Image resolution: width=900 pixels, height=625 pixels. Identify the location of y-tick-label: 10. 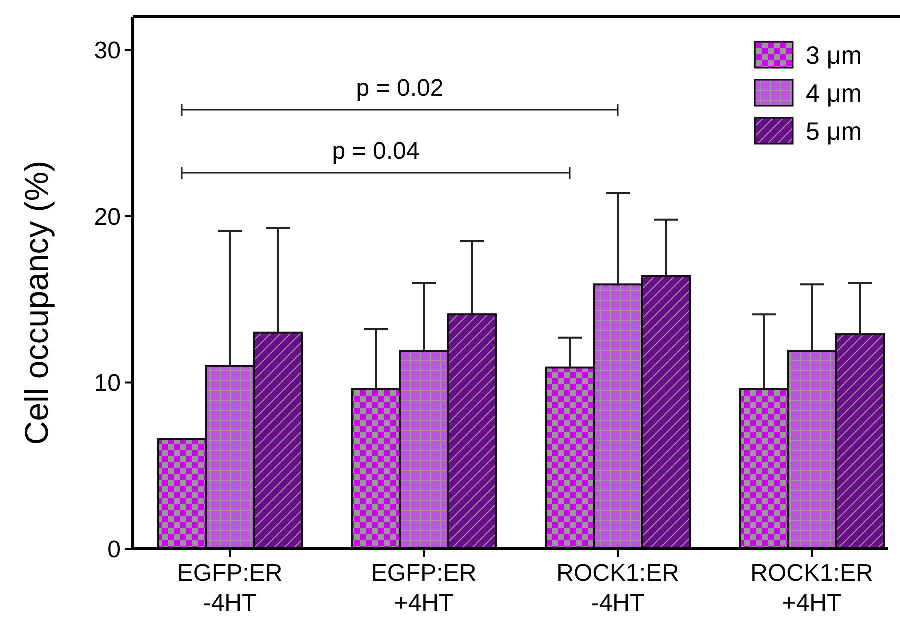
(107, 384).